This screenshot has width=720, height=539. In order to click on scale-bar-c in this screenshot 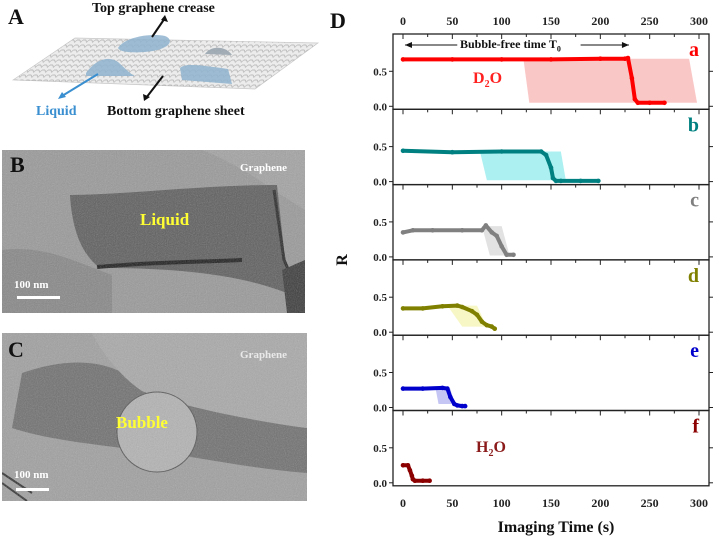, I will do `click(32, 489)`.